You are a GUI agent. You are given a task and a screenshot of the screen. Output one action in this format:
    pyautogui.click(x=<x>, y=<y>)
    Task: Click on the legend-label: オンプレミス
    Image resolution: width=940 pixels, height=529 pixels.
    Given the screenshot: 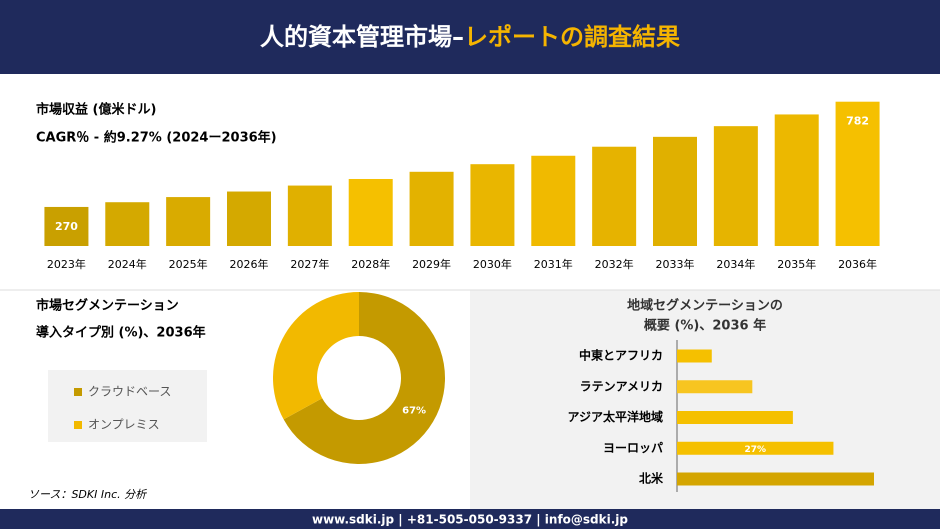 What is the action you would take?
    pyautogui.click(x=124, y=425)
    